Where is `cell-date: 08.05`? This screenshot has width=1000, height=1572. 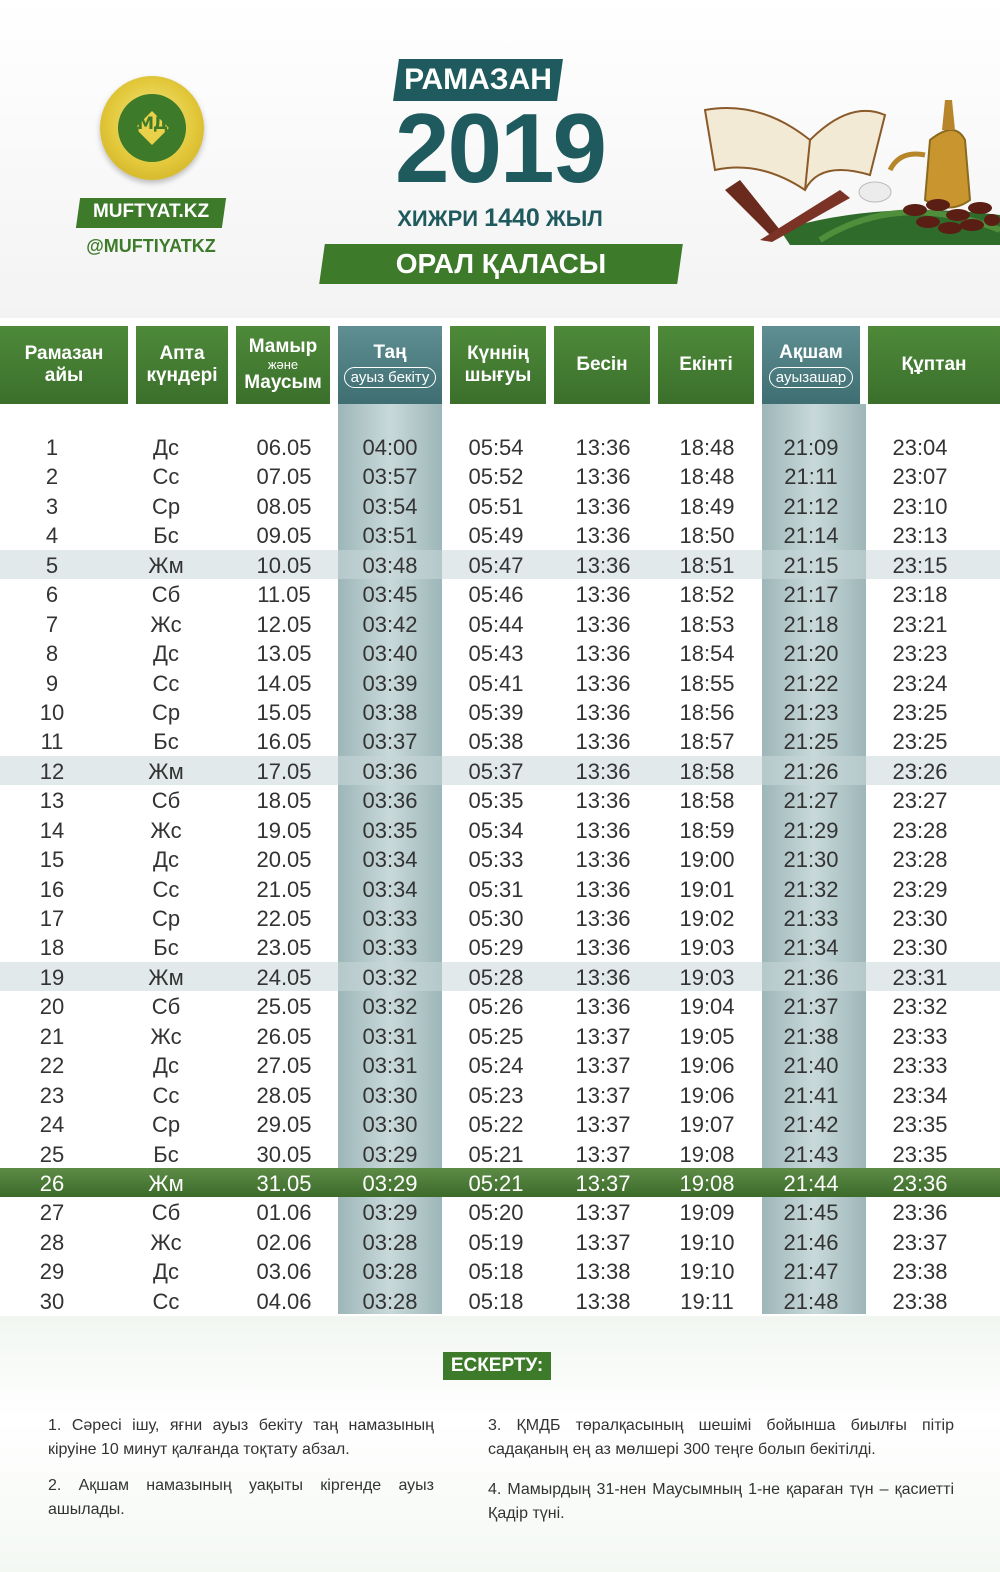
cell-date: 08.05 is located at coordinates (284, 506).